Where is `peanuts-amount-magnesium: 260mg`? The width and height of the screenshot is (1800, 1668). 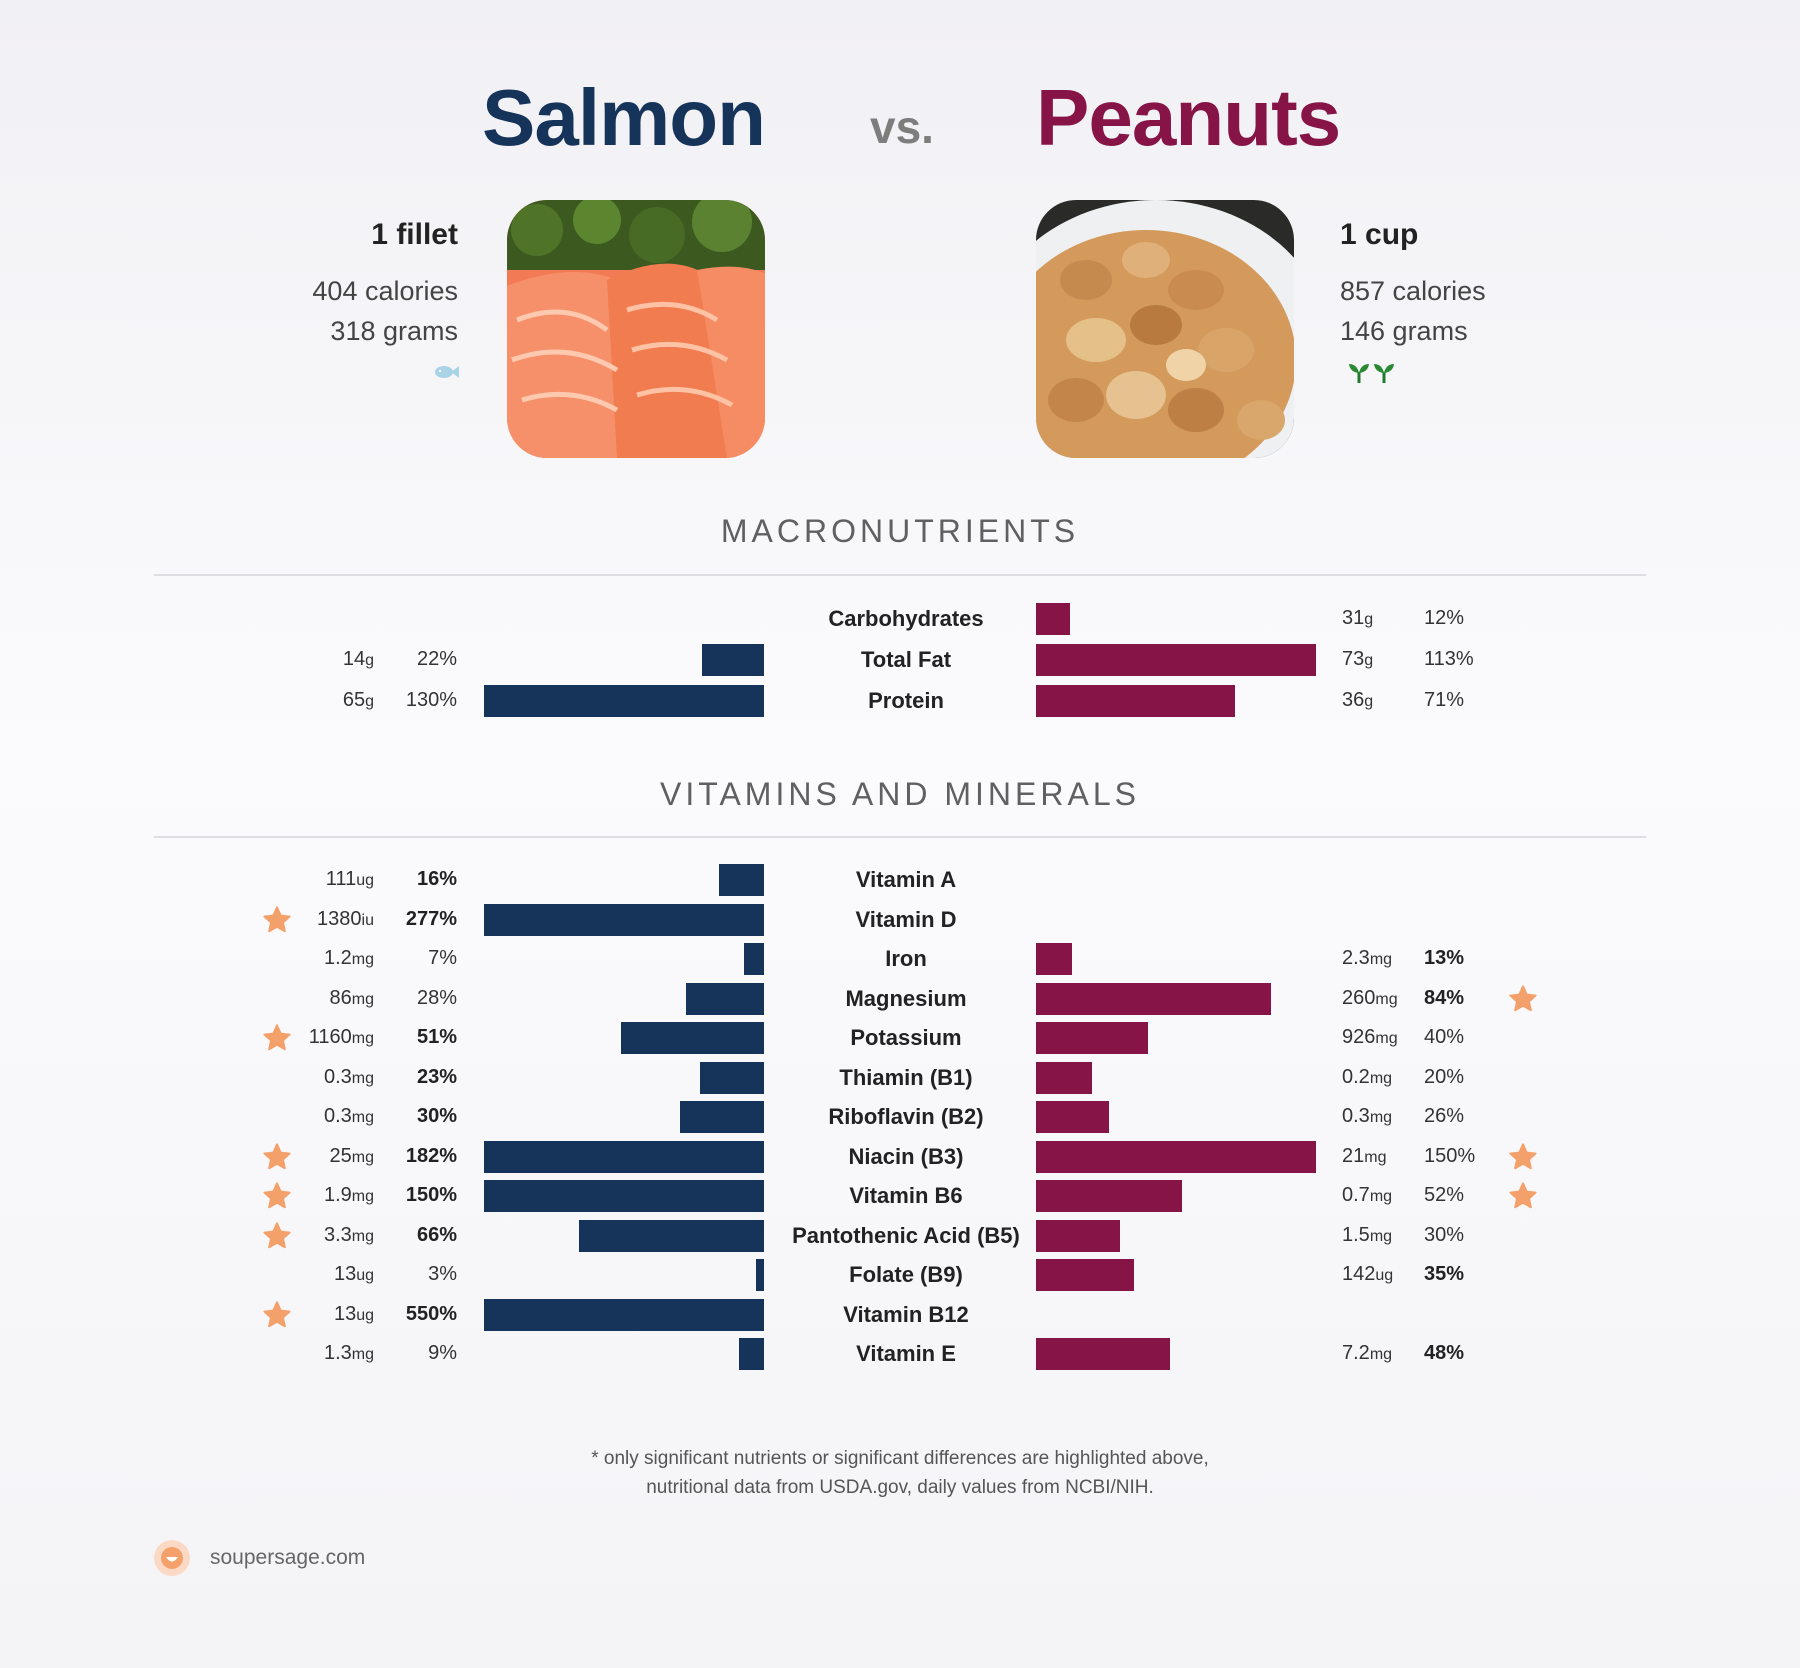 peanuts-amount-magnesium: 260mg is located at coordinates (1370, 998).